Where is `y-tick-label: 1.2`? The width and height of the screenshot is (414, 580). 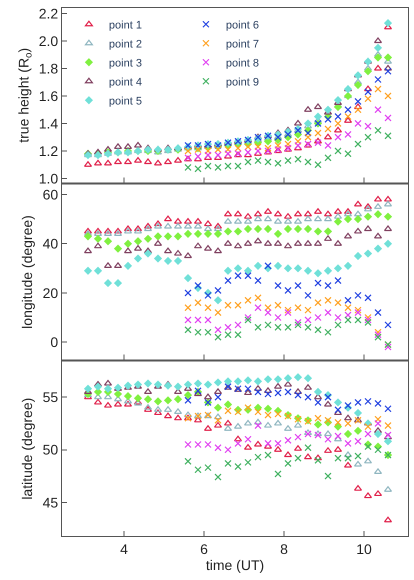 y-tick-label: 1.2 is located at coordinates (48, 150).